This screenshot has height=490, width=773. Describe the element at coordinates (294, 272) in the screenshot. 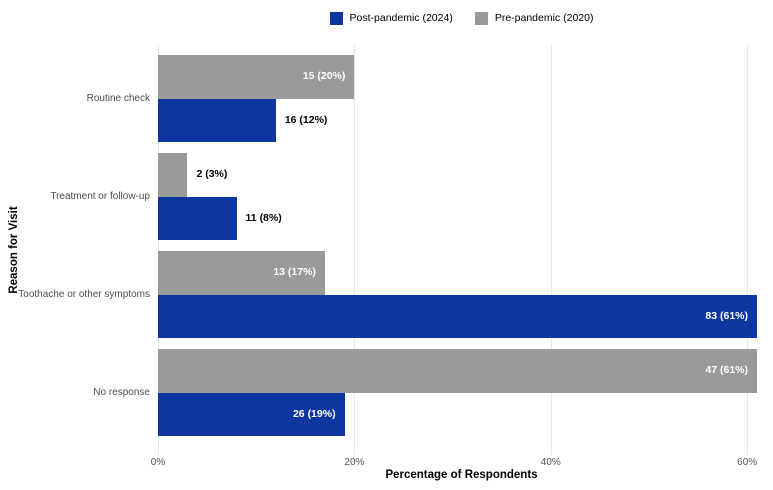

I see `bar-value-label: 13 (17%)` at that location.